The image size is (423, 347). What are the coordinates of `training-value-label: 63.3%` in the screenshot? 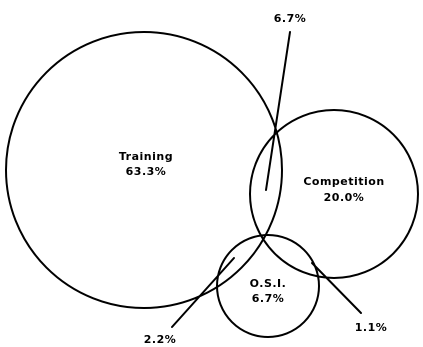 It's located at (146, 171).